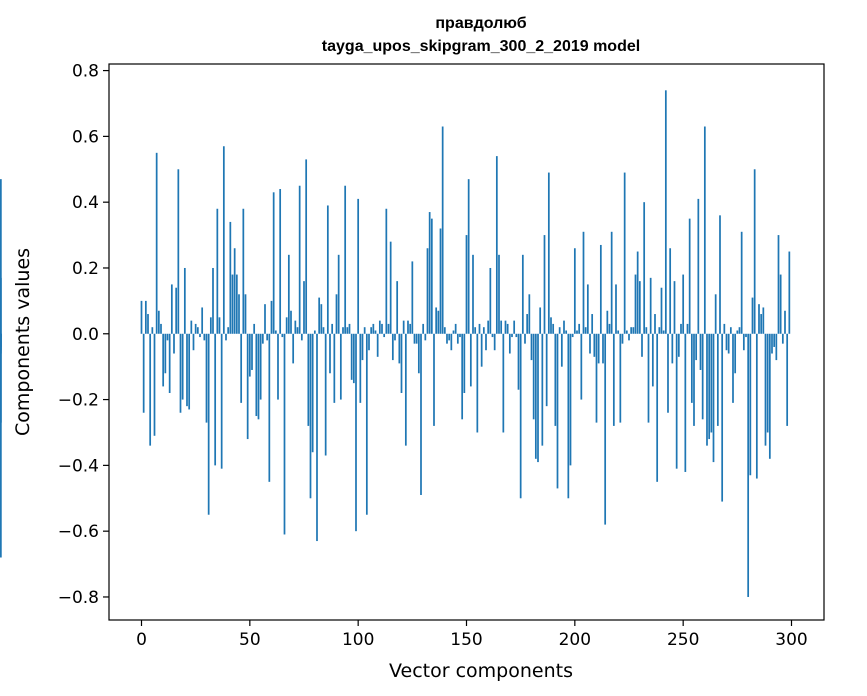 Image resolution: width=867 pixels, height=696 pixels. I want to click on y-tick-label: −0.8, so click(78, 598).